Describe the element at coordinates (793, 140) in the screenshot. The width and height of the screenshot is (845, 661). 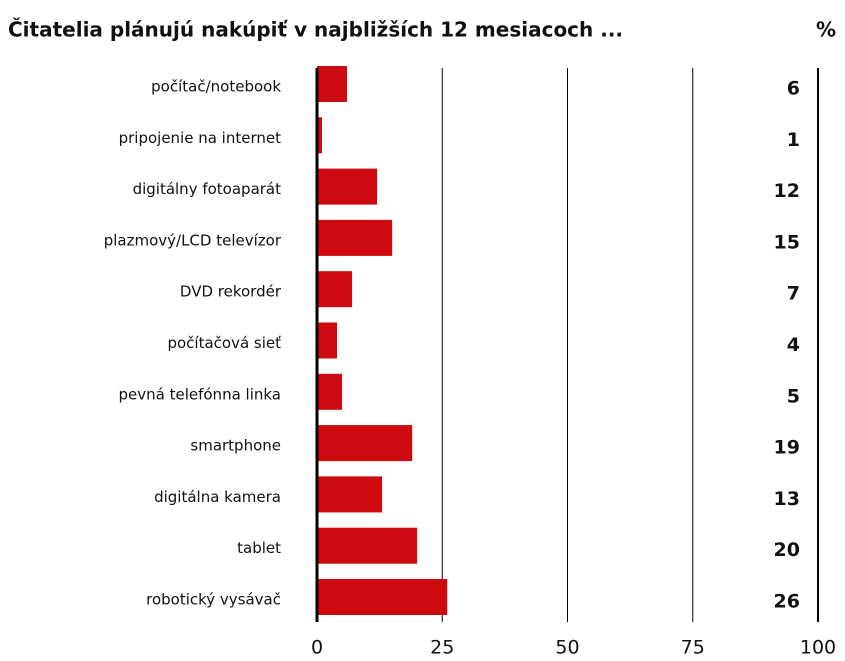
I see `value-label: 1` at that location.